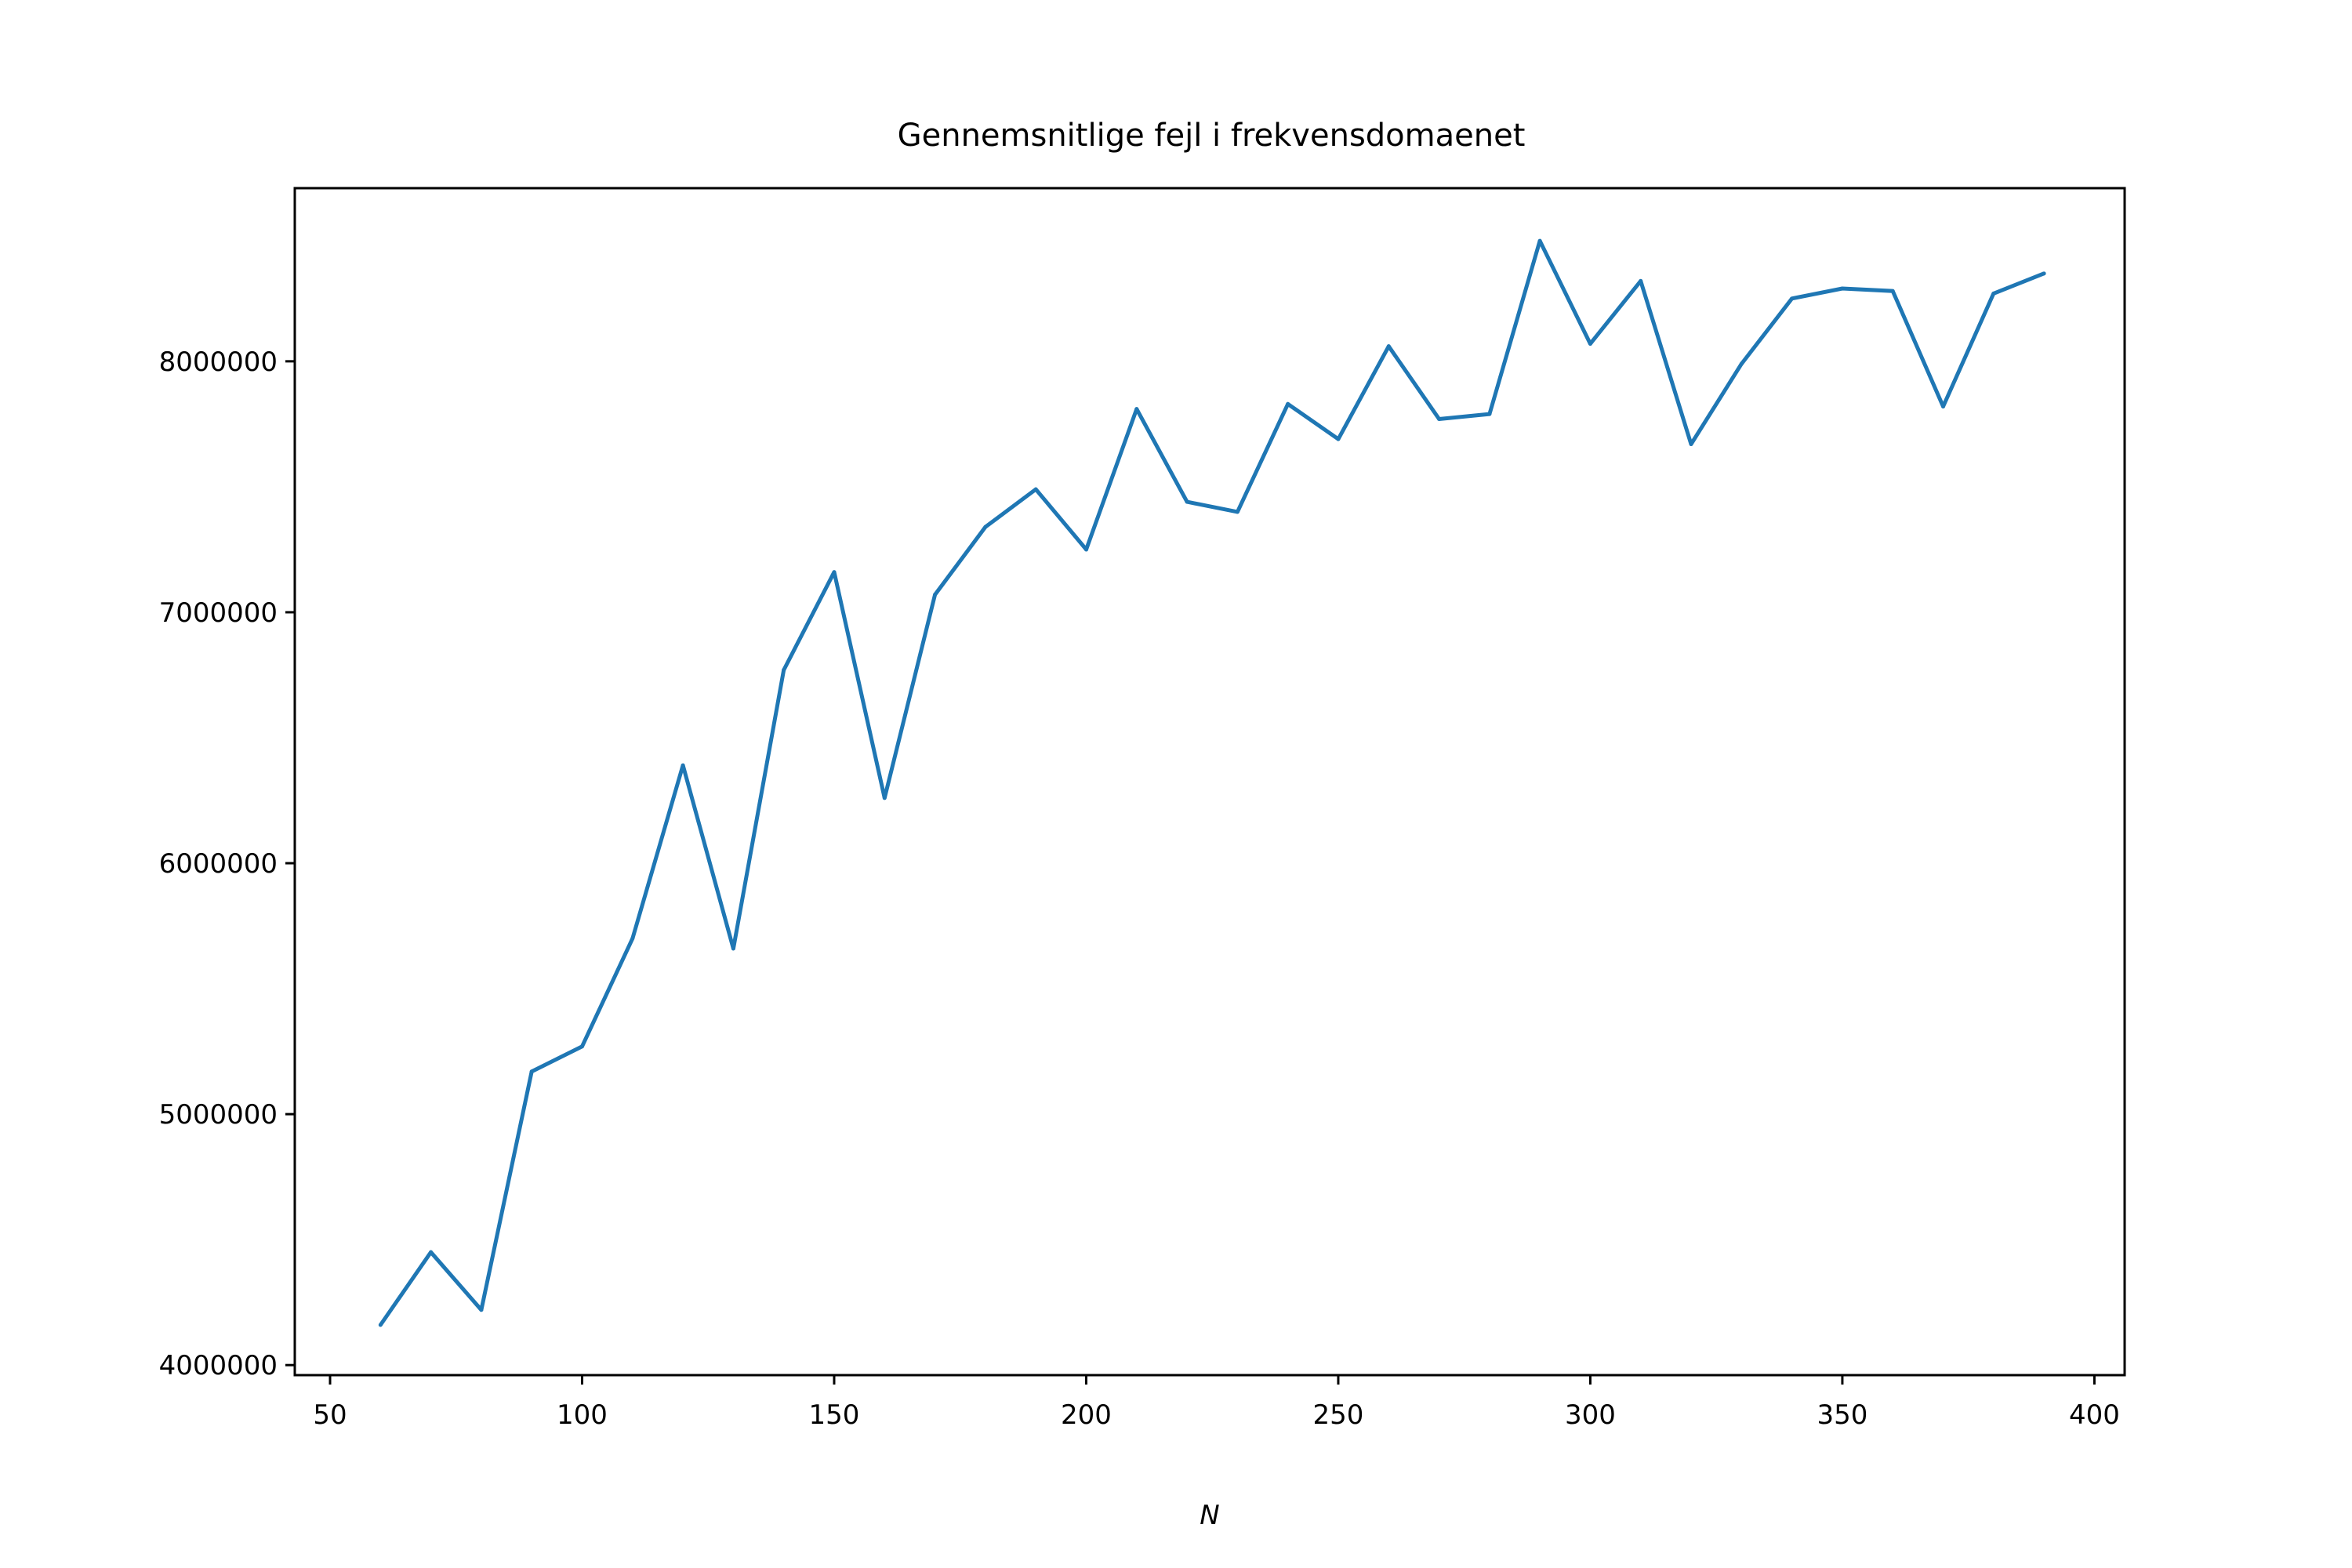 The height and width of the screenshot is (1568, 2352). I want to click on x-tick-label: 100, so click(582, 1415).